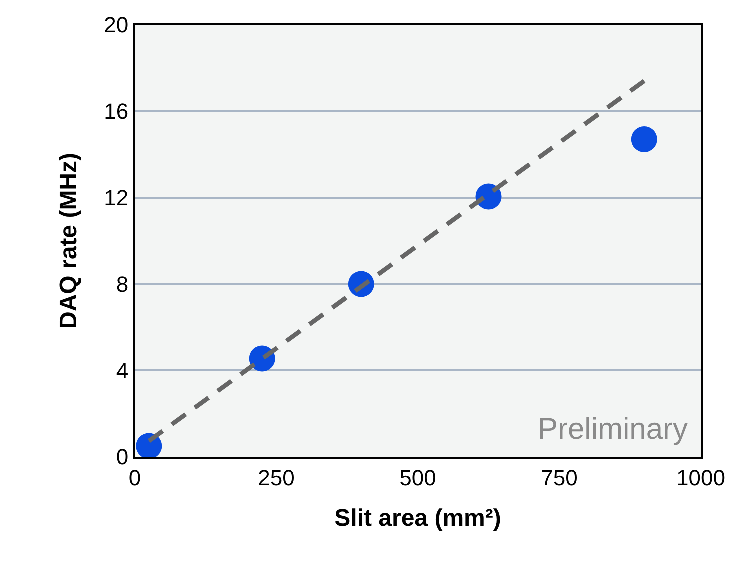 The image size is (749, 582). What do you see at coordinates (644, 139) in the screenshot?
I see `point` at bounding box center [644, 139].